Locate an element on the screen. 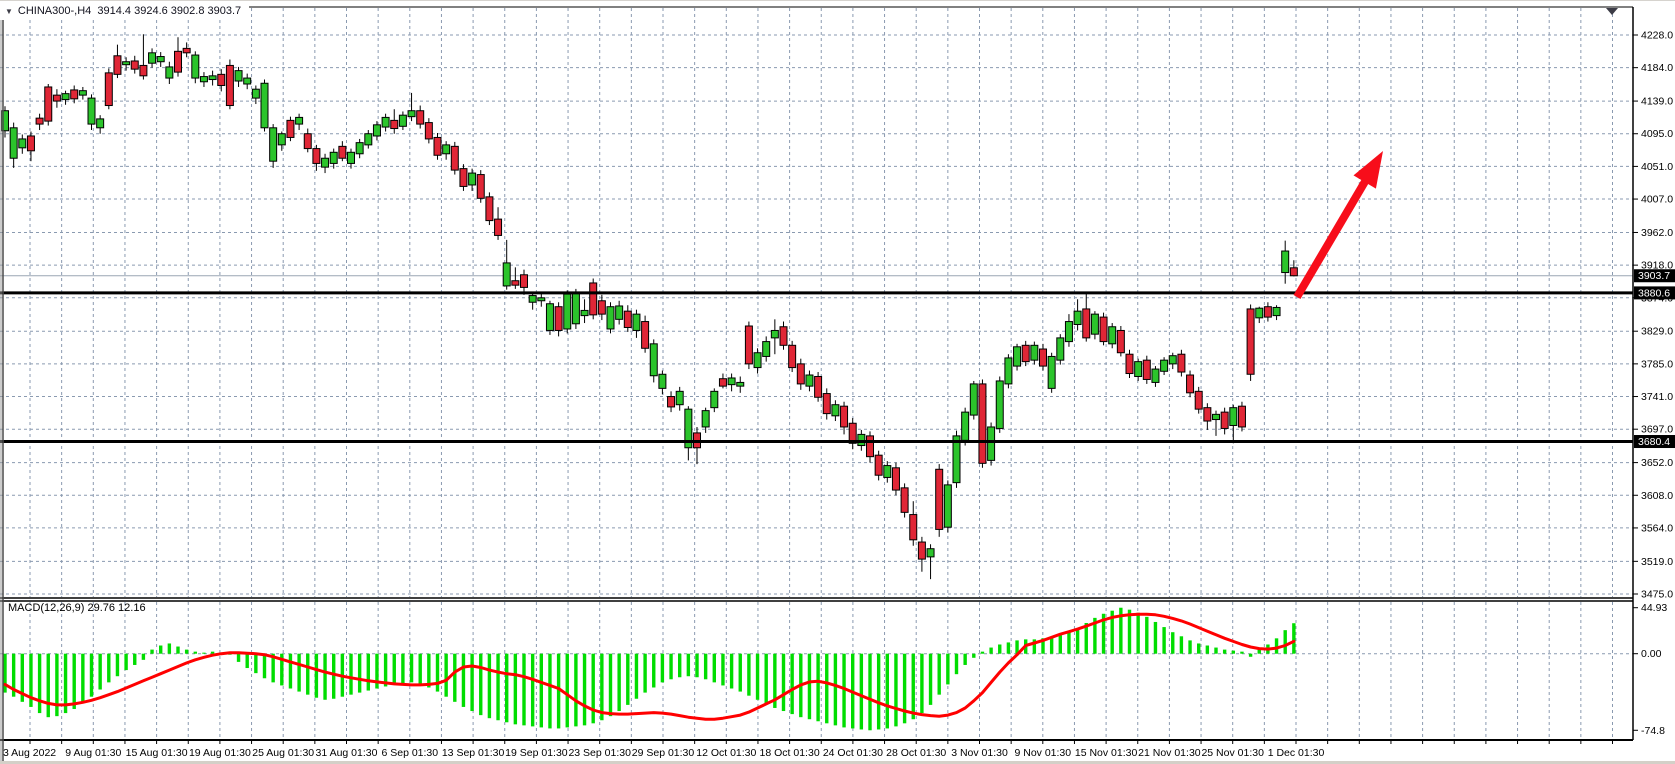 This screenshot has width=1675, height=764. time-tick-label: 15 Aug 01:30 is located at coordinates (157, 753).